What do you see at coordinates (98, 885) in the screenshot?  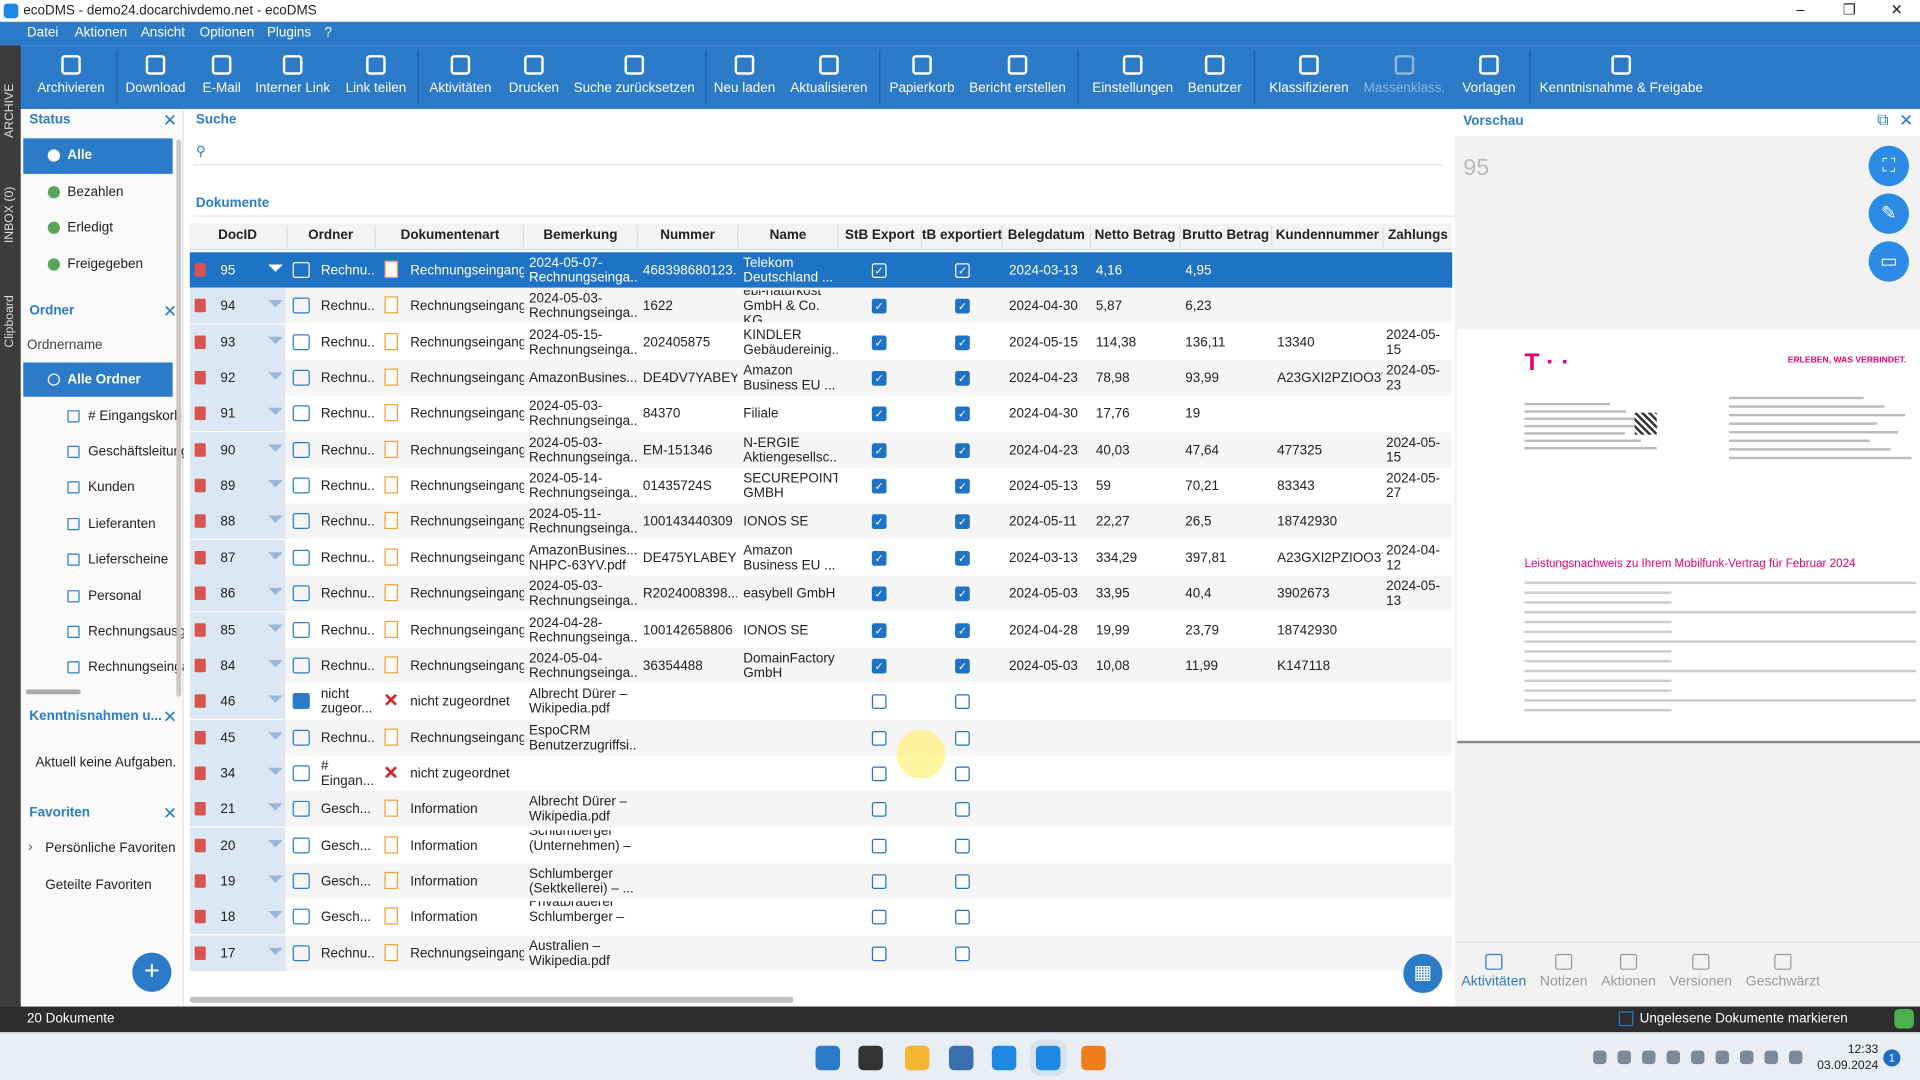 I see `favorite-item: Geteilte Favoriten` at bounding box center [98, 885].